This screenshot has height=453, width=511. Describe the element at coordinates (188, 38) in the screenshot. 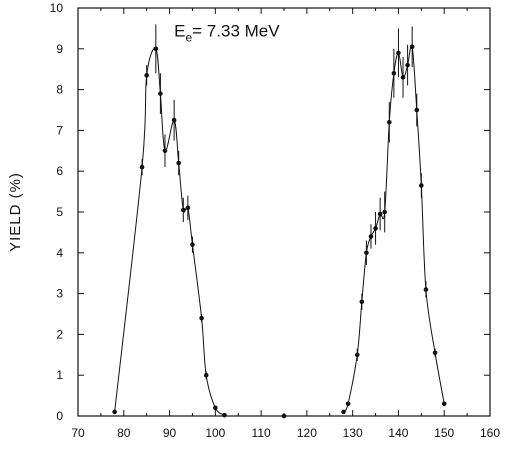

I see `annotation-subscript: e` at that location.